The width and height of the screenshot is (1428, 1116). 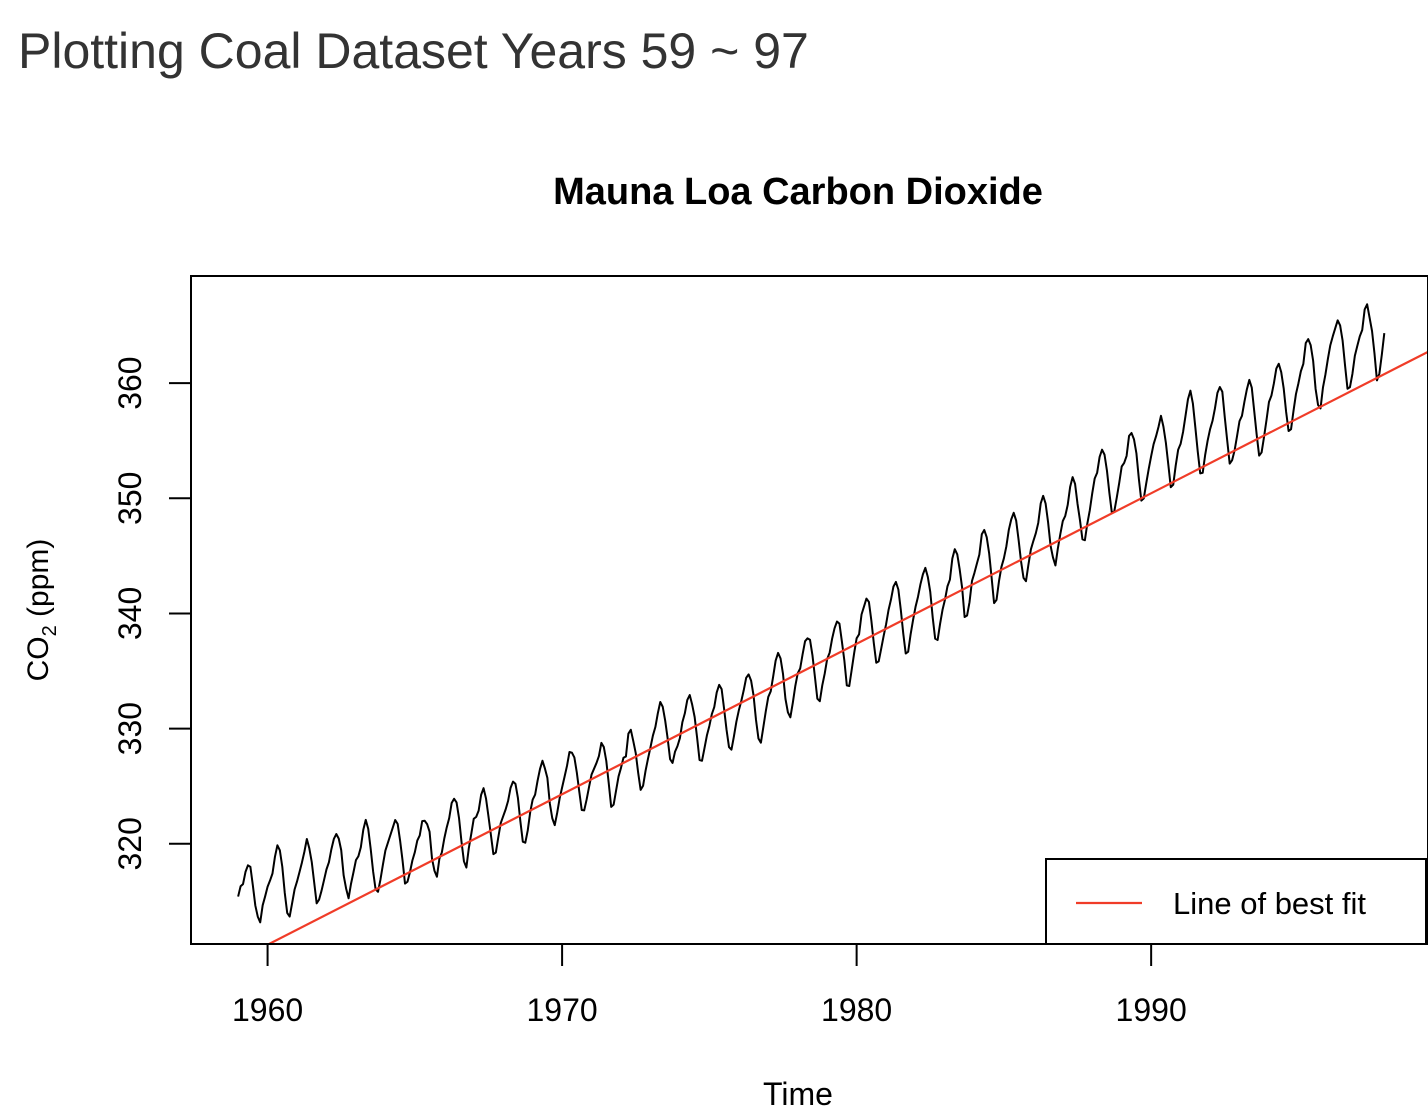 I want to click on y-tick-label: 350, so click(x=130, y=498).